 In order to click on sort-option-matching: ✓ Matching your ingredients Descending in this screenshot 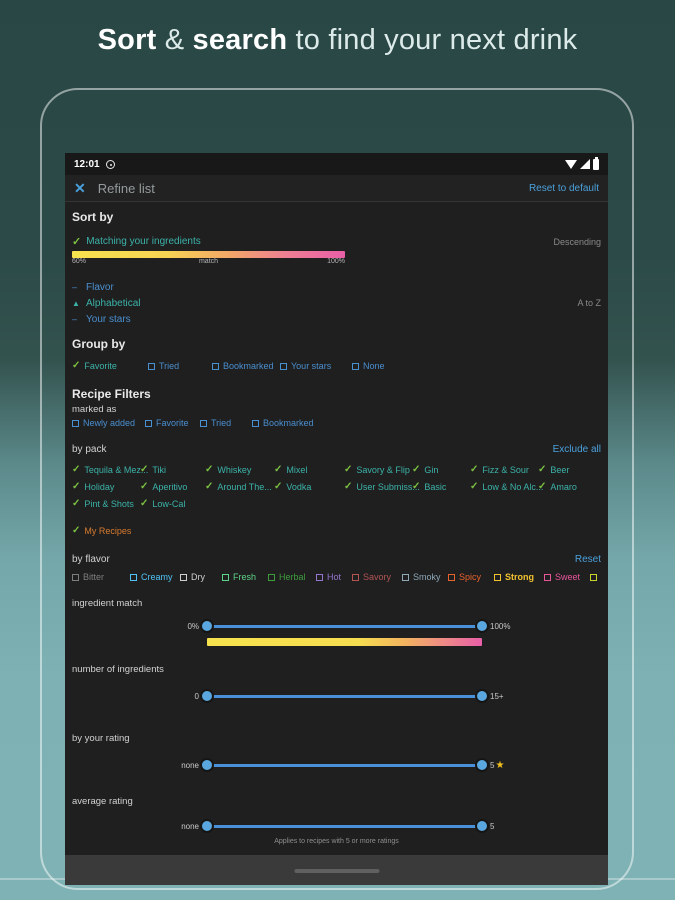, I will do `click(336, 241)`.